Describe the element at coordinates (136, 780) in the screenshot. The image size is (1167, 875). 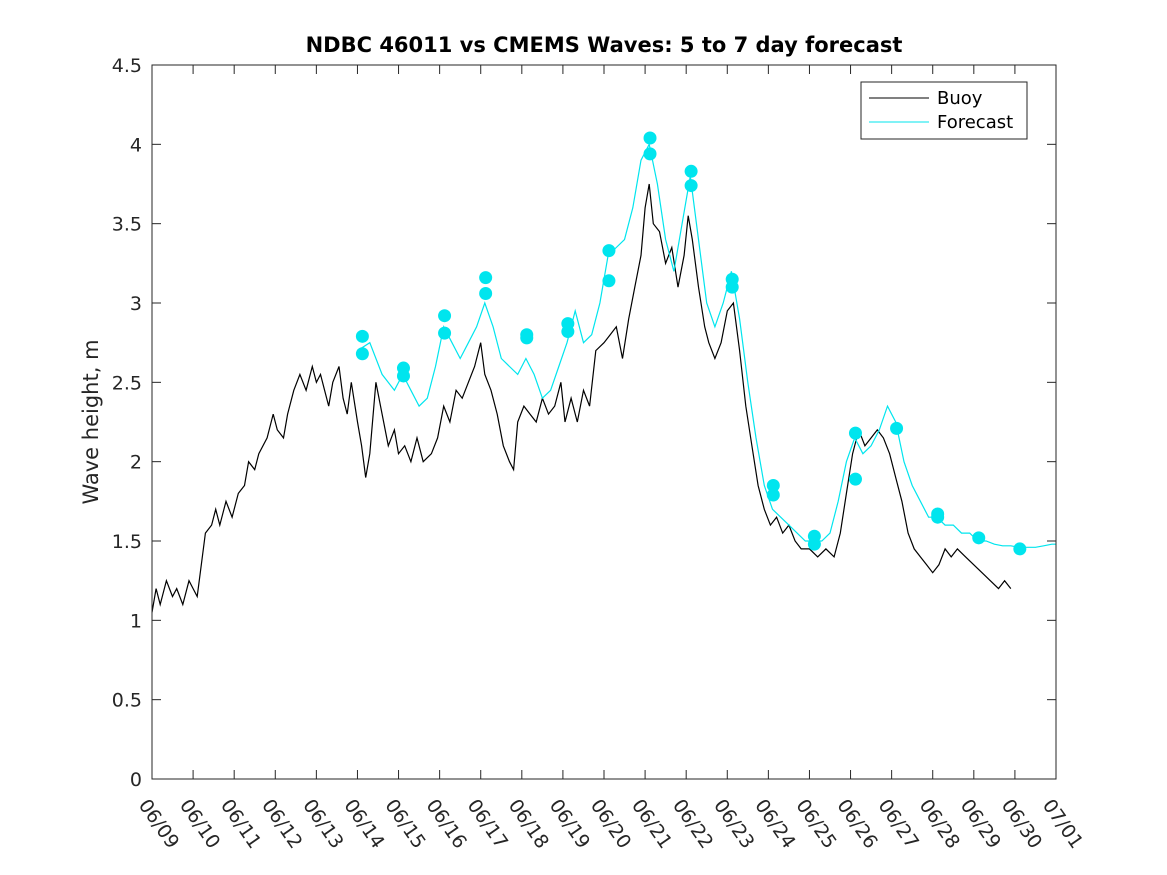
I see `y-tick-label: 0` at that location.